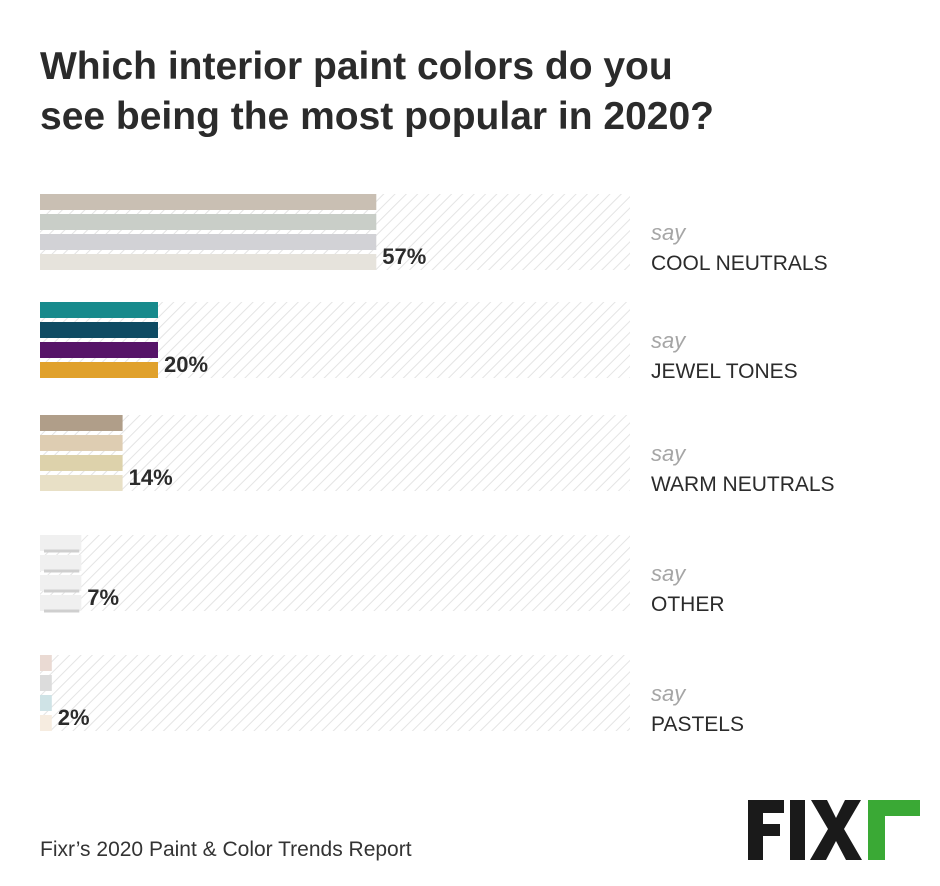 This screenshot has height=886, width=940. Describe the element at coordinates (834, 830) in the screenshot. I see `fixr-logo` at that location.